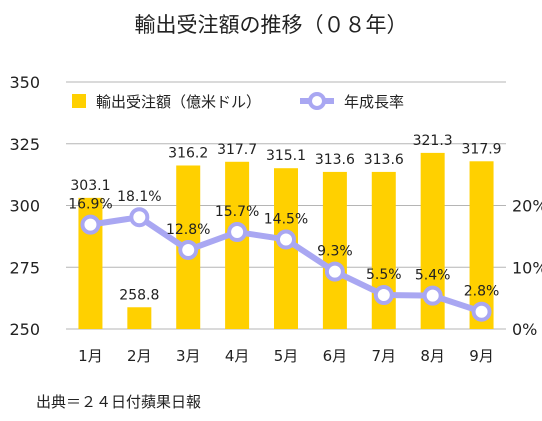  I want to click on right-axis-ticks: 0% 10% 20%, so click(527, 268).